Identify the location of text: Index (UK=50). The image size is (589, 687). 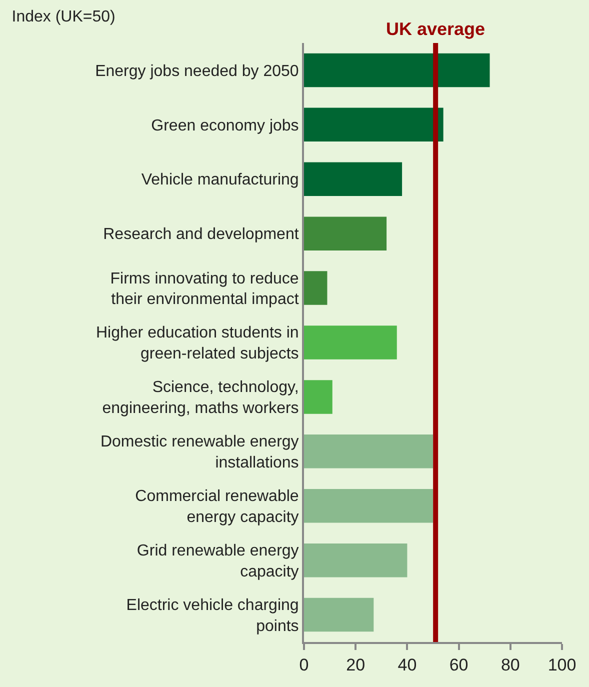
(64, 17).